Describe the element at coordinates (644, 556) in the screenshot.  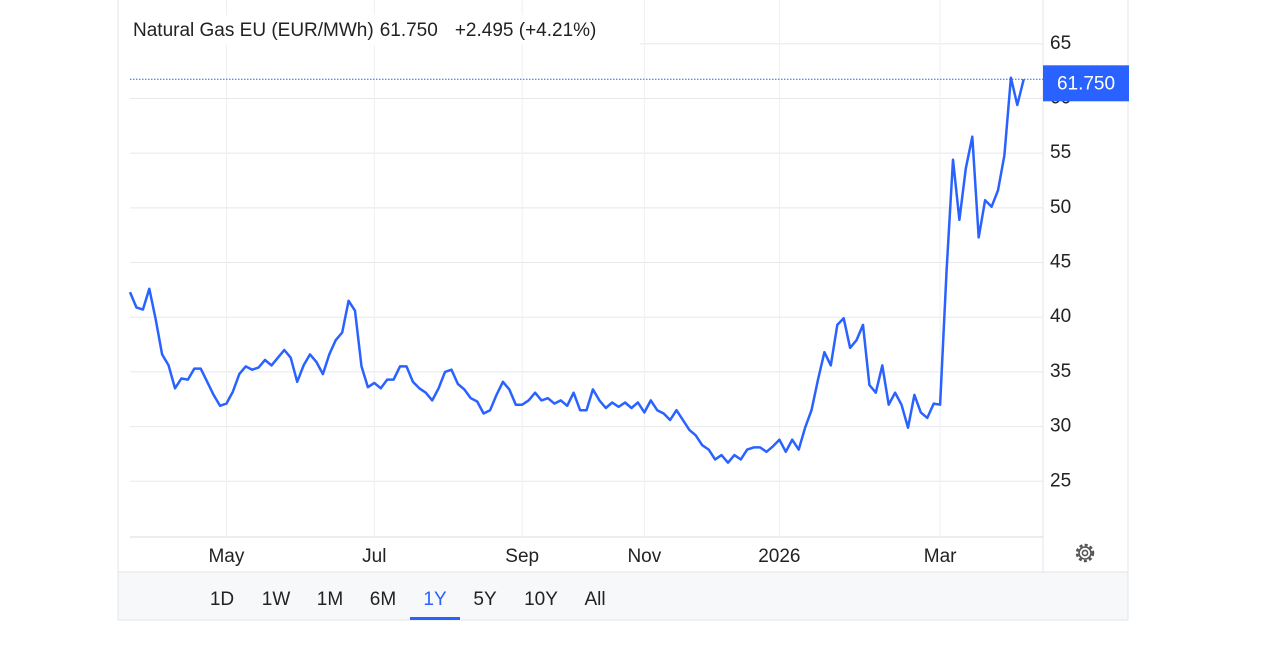
I see `x-tick-label: Nov` at that location.